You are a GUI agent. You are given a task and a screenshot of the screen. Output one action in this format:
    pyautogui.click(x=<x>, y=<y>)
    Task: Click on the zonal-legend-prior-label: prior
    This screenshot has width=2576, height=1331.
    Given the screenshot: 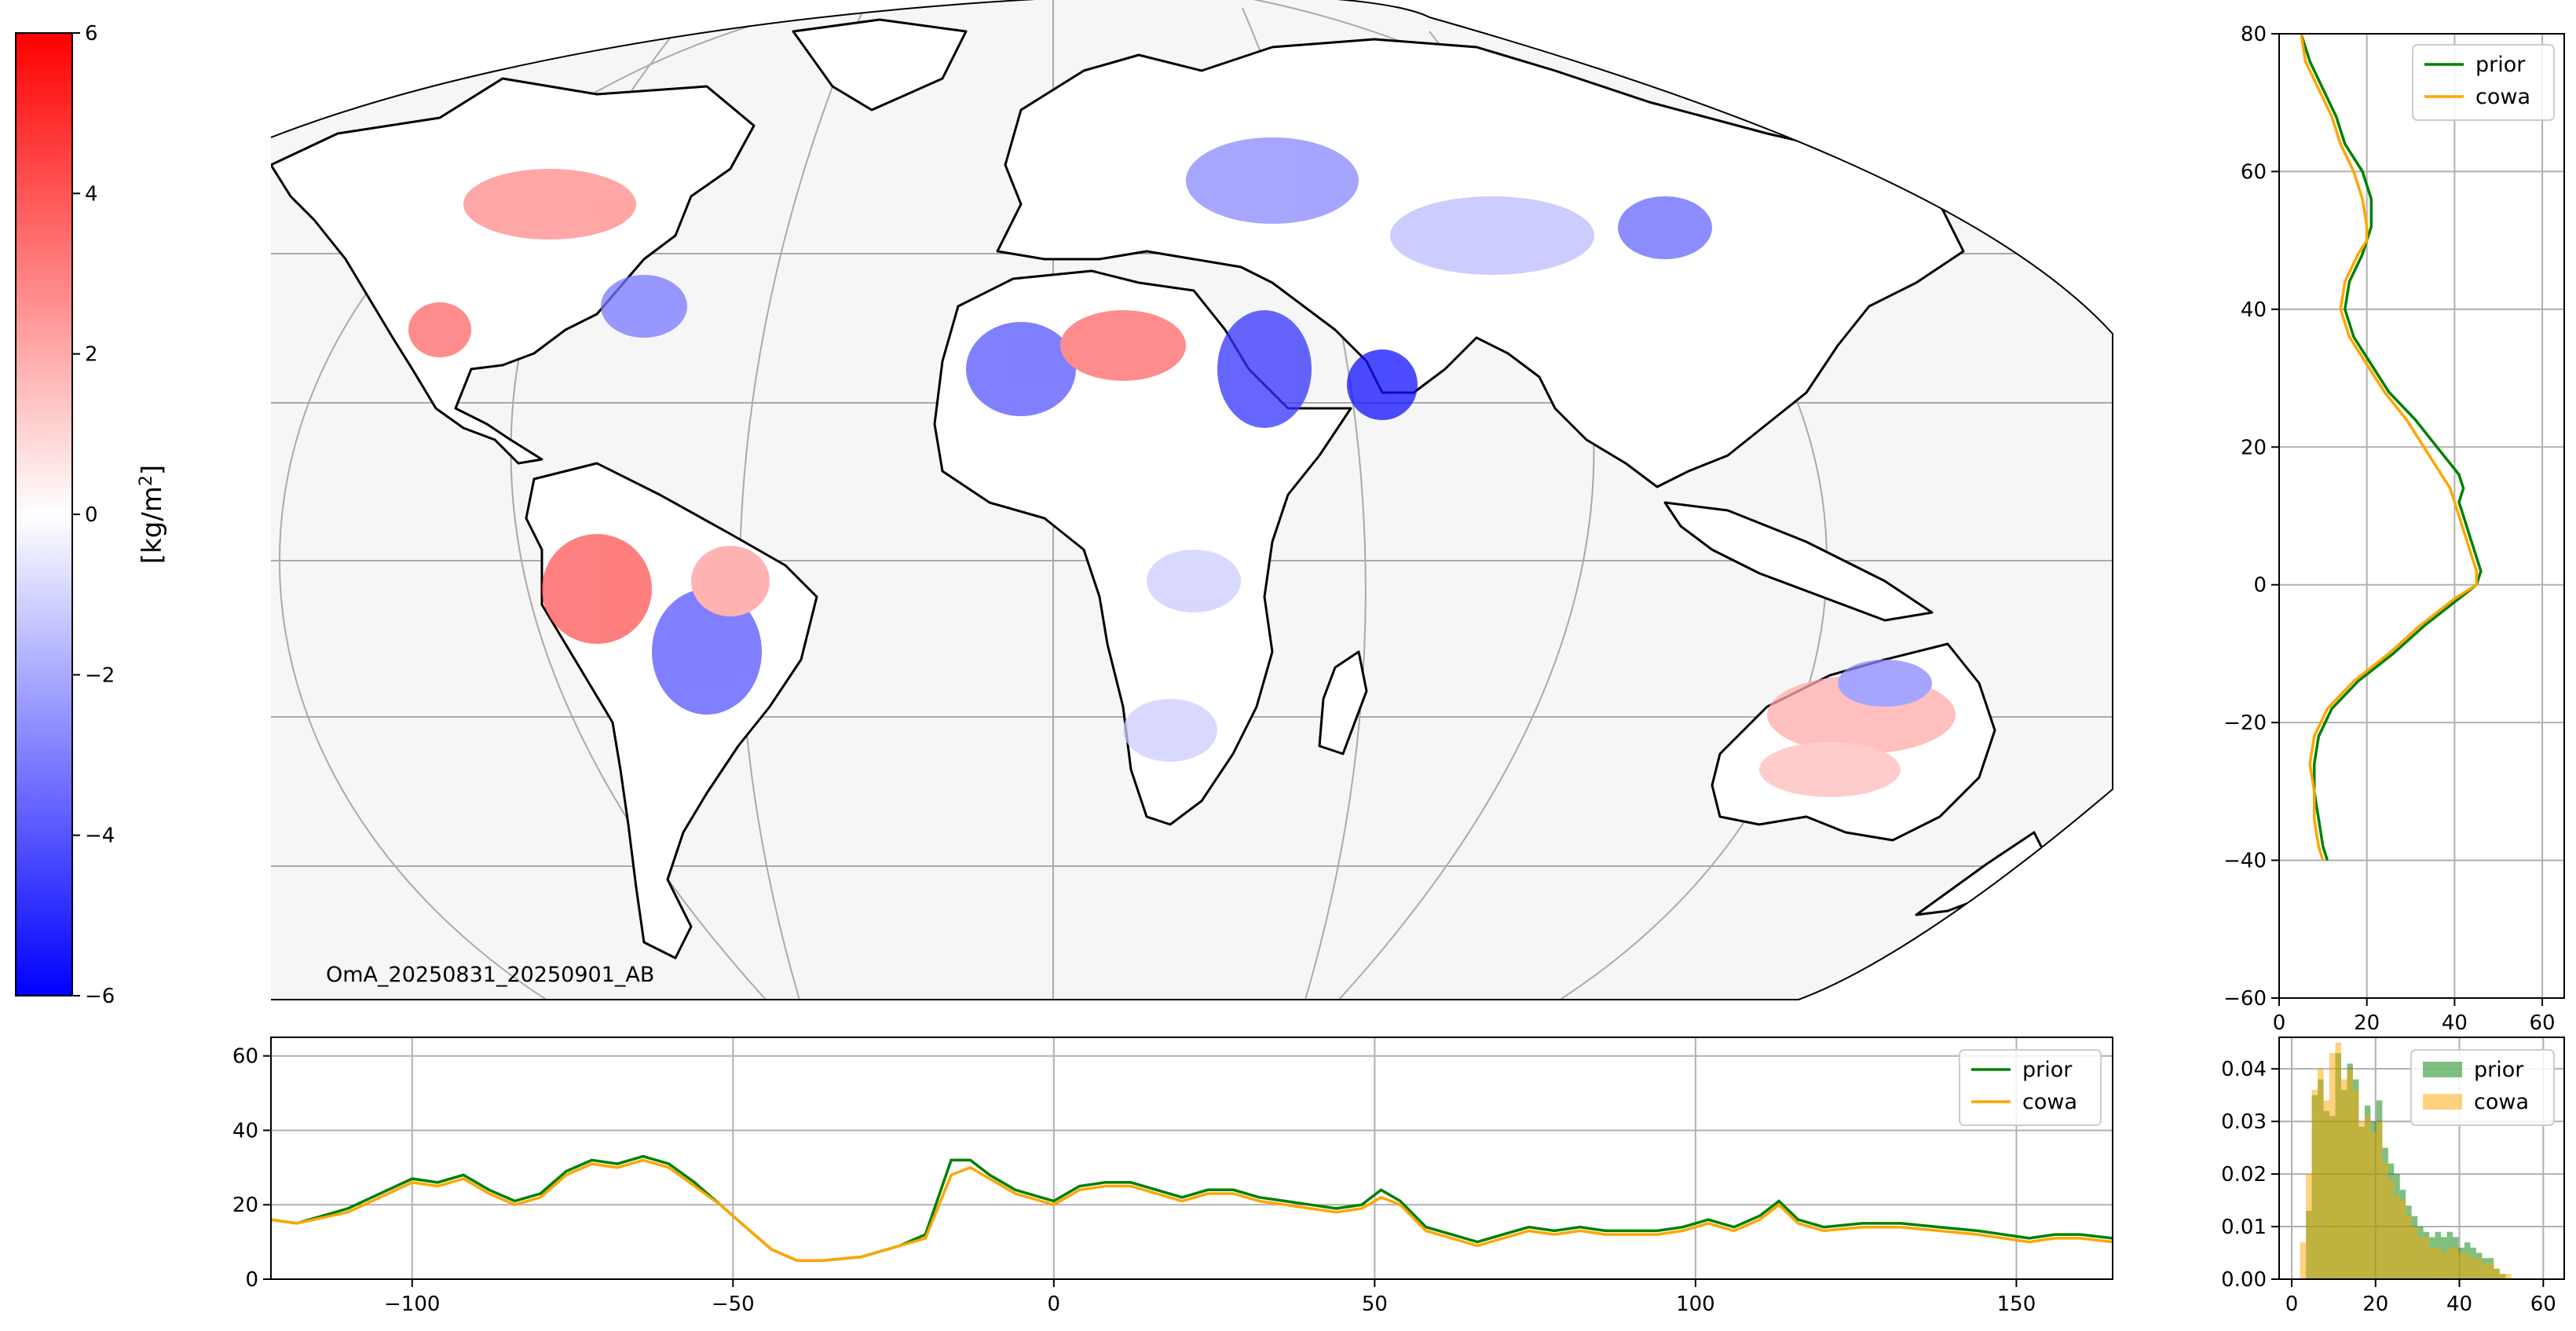 What is the action you would take?
    pyautogui.click(x=2048, y=1070)
    